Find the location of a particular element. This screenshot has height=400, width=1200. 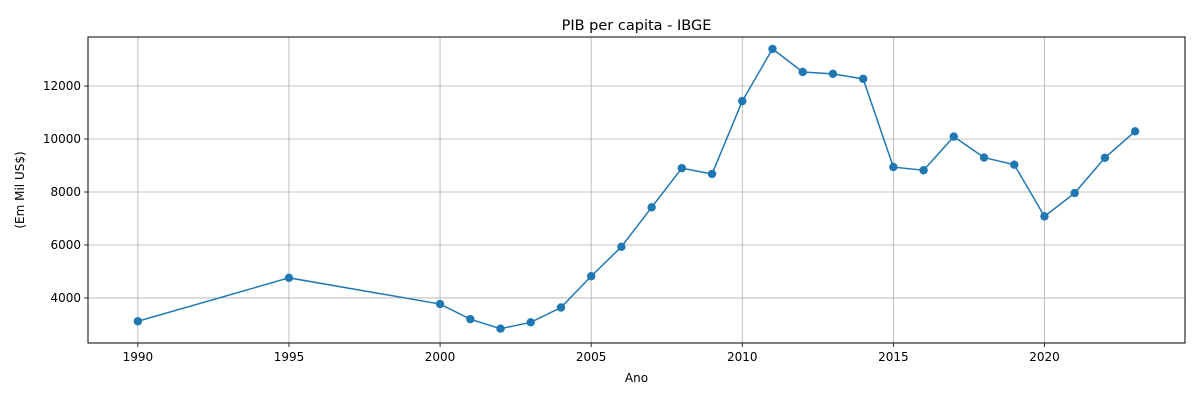

y-axis-ticks: 4000 6000 8000 10000 12000 is located at coordinates (65, 192).